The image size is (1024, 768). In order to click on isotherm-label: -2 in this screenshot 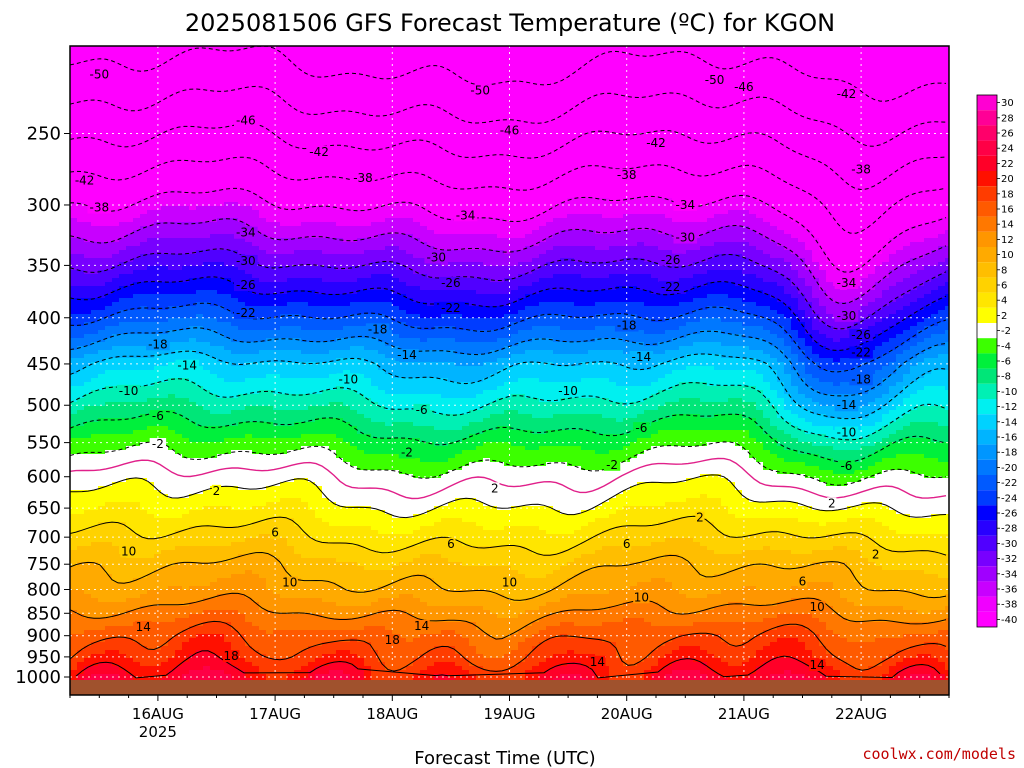, I will do `click(612, 465)`.